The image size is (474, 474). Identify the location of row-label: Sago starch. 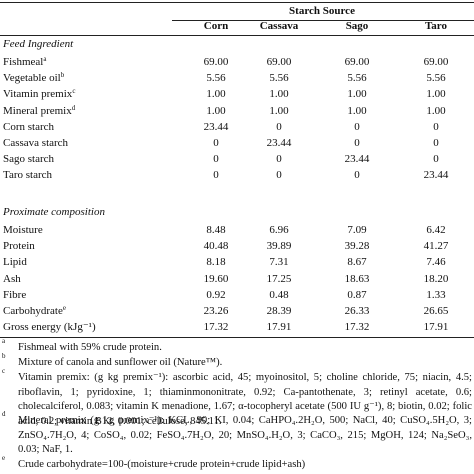
(28, 159).